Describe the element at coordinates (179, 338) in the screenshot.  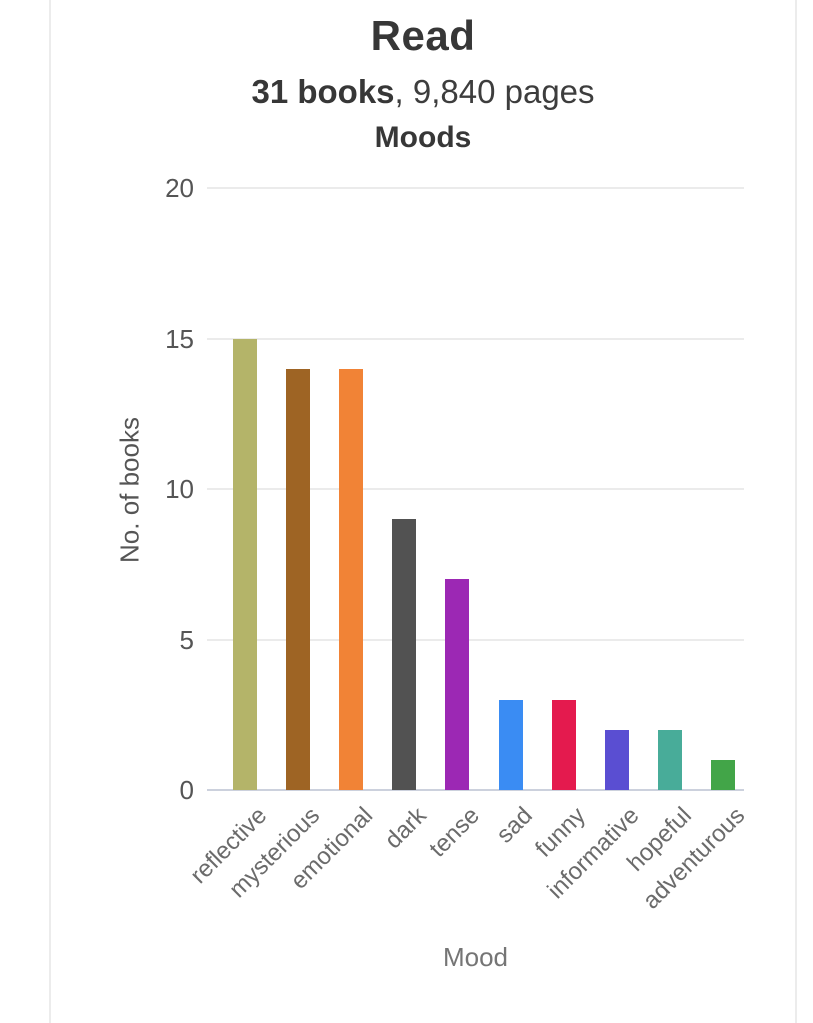
I see `y-tick-label-15: 15` at that location.